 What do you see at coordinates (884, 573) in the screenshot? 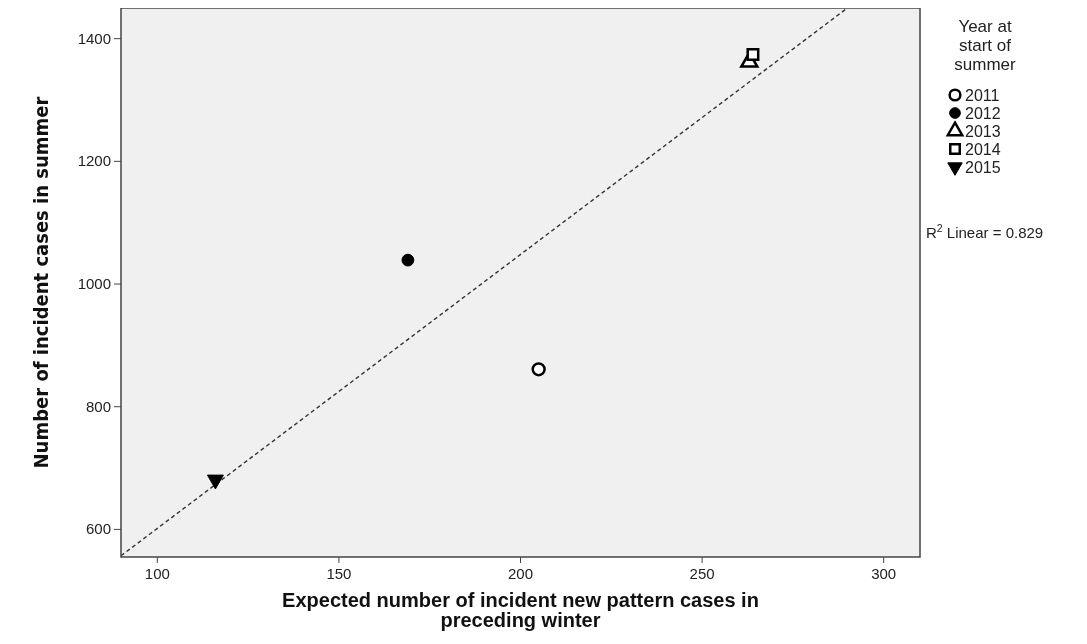
I see `x-tick-label: 300` at bounding box center [884, 573].